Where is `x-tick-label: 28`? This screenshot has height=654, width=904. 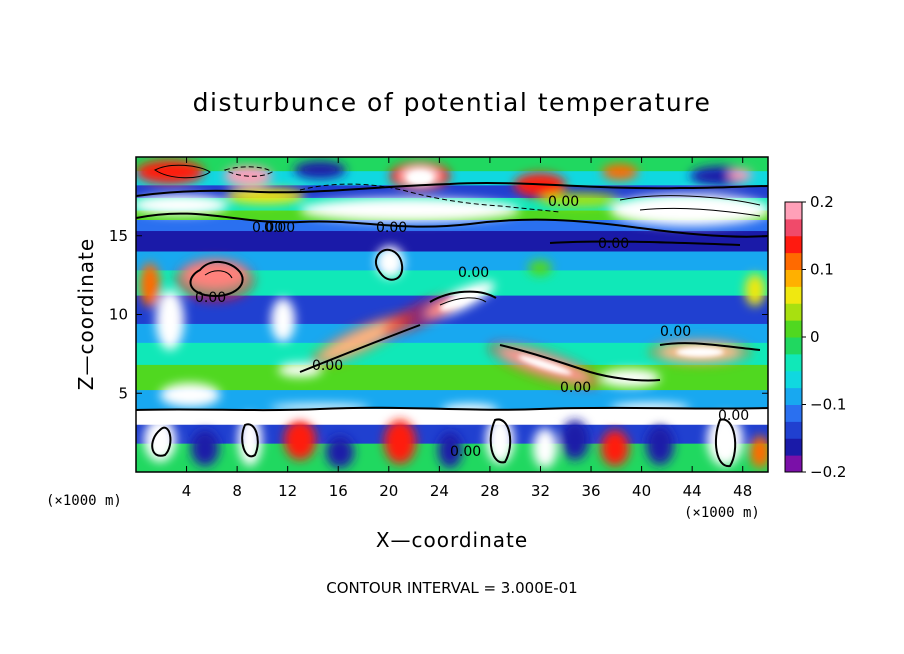 x-tick-label: 28 is located at coordinates (489, 491).